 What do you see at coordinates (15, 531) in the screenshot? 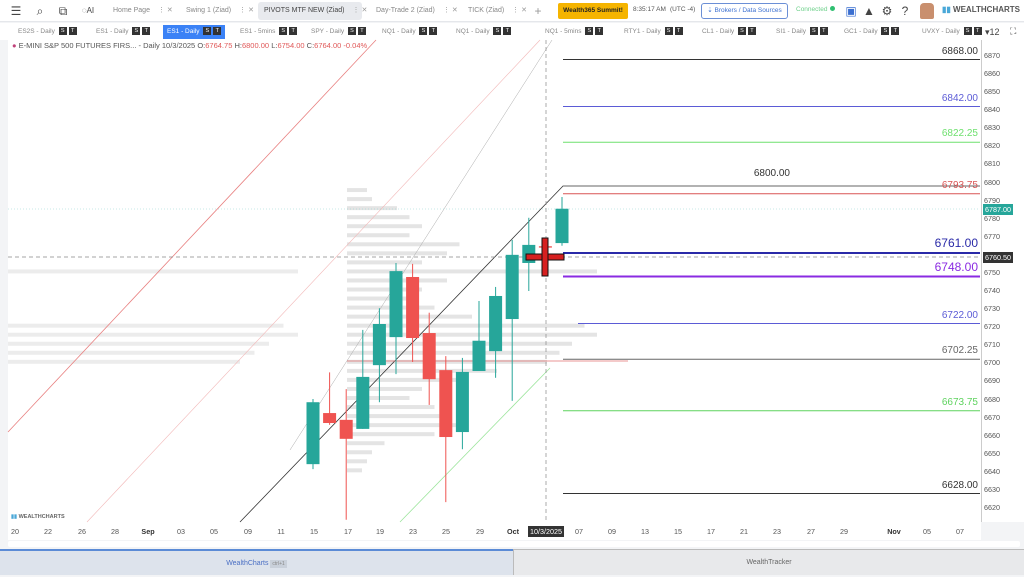
I see `date-tick-label: 20` at bounding box center [15, 531].